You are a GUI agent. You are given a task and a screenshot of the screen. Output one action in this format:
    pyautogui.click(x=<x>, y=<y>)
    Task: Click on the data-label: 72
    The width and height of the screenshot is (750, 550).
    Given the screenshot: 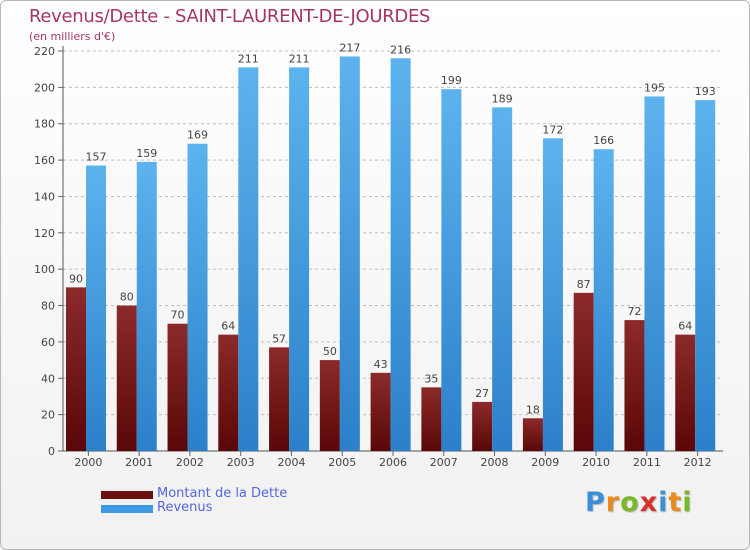 What is the action you would take?
    pyautogui.click(x=634, y=311)
    